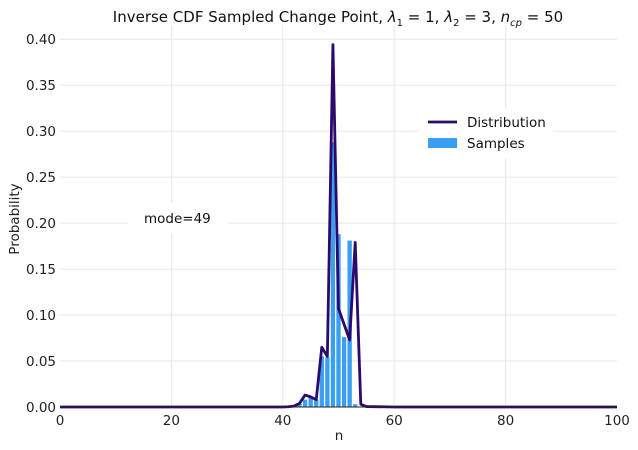  What do you see at coordinates (394, 421) in the screenshot?
I see `x-tick-label: 60` at bounding box center [394, 421].